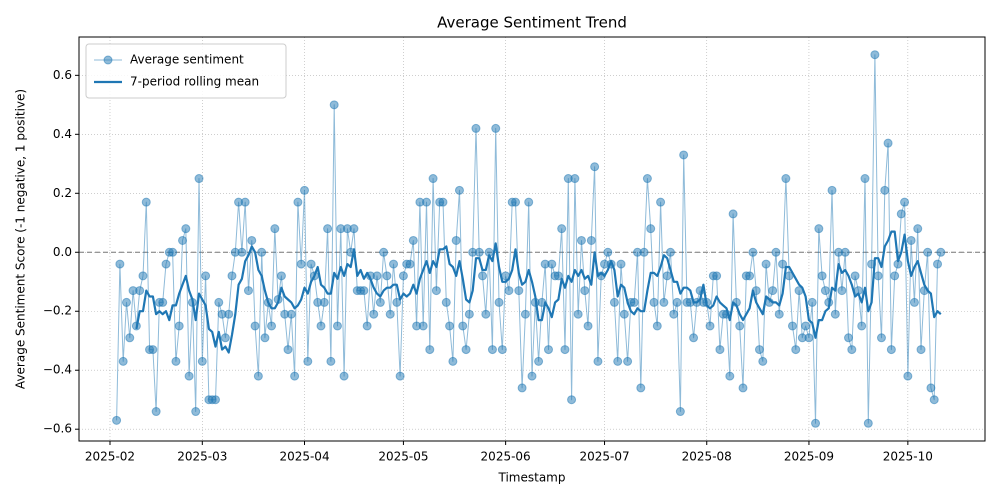 This screenshot has width=1000, height=500. I want to click on x-tick-label: 2025-03, so click(202, 457).